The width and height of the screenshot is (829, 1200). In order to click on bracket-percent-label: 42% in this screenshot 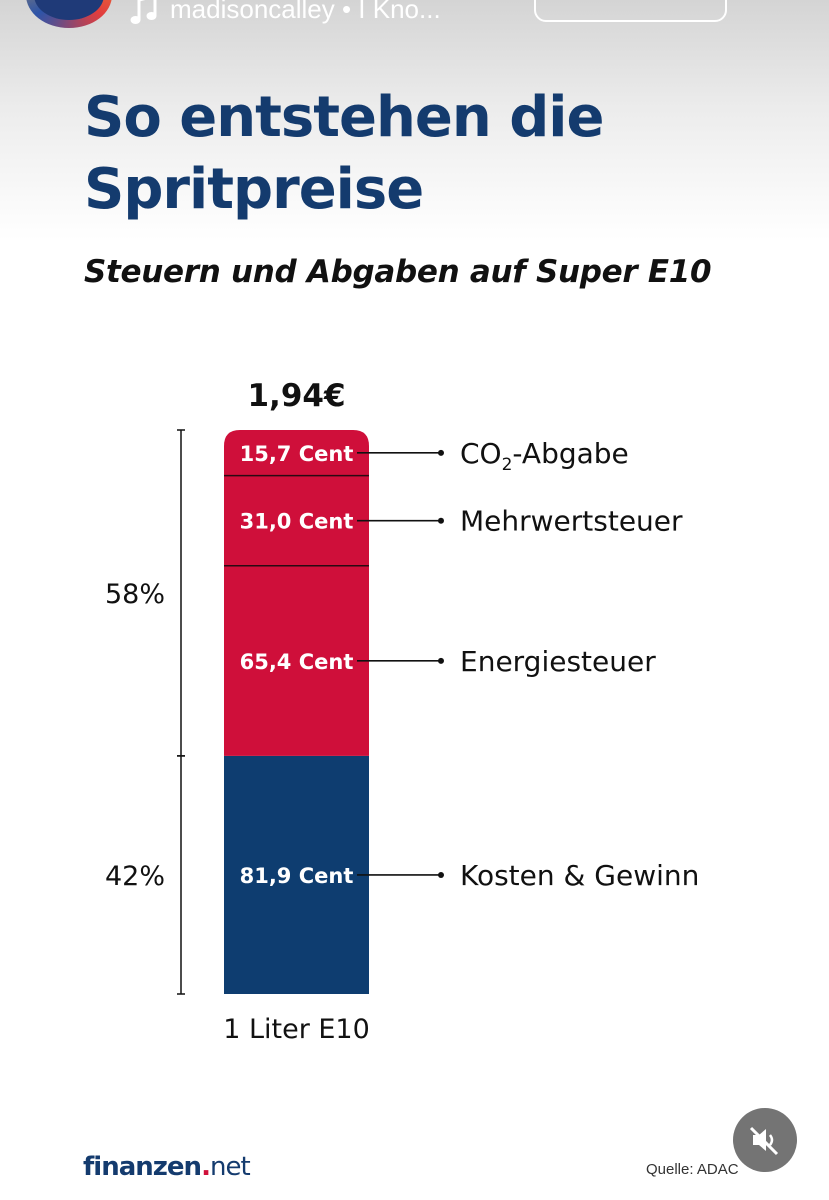, I will do `click(135, 876)`.